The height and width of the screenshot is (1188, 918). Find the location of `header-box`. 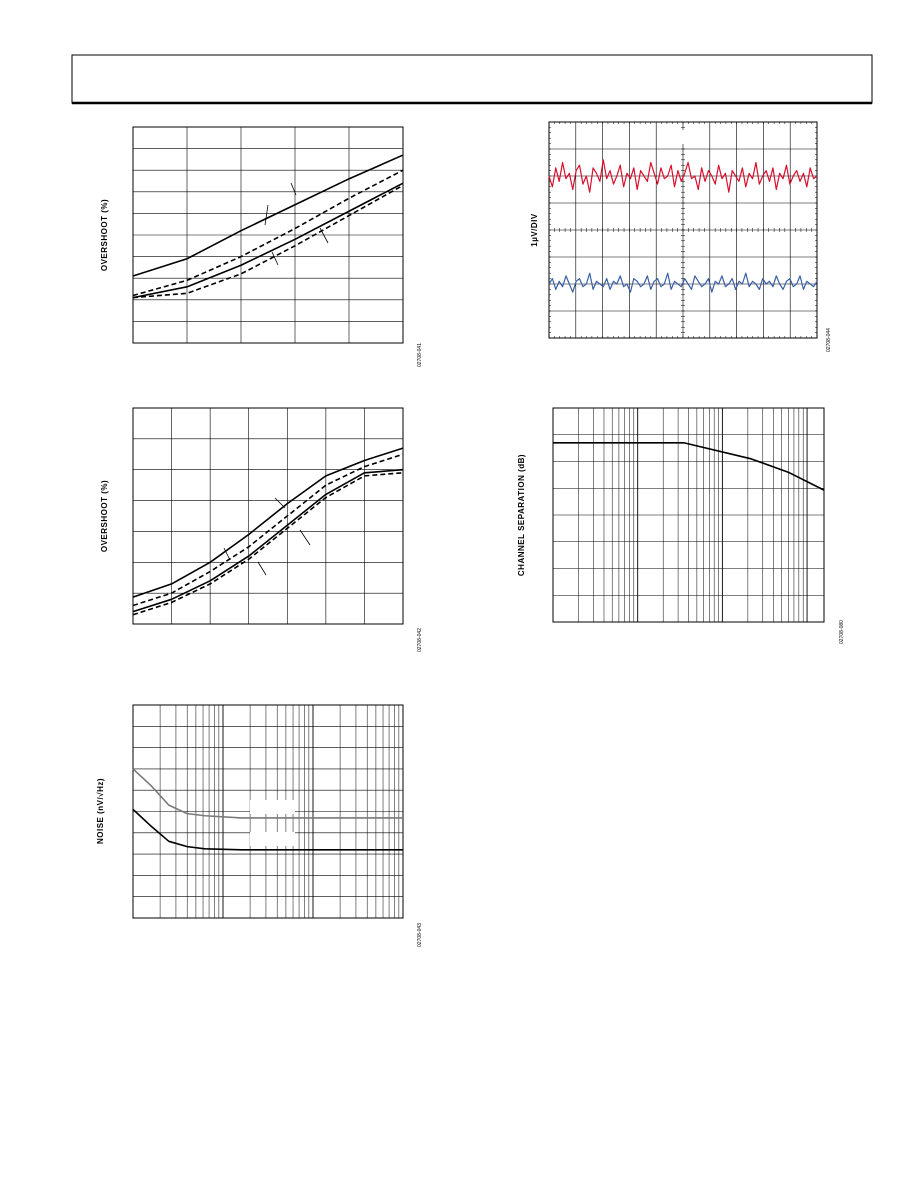

header-box is located at coordinates (472, 79).